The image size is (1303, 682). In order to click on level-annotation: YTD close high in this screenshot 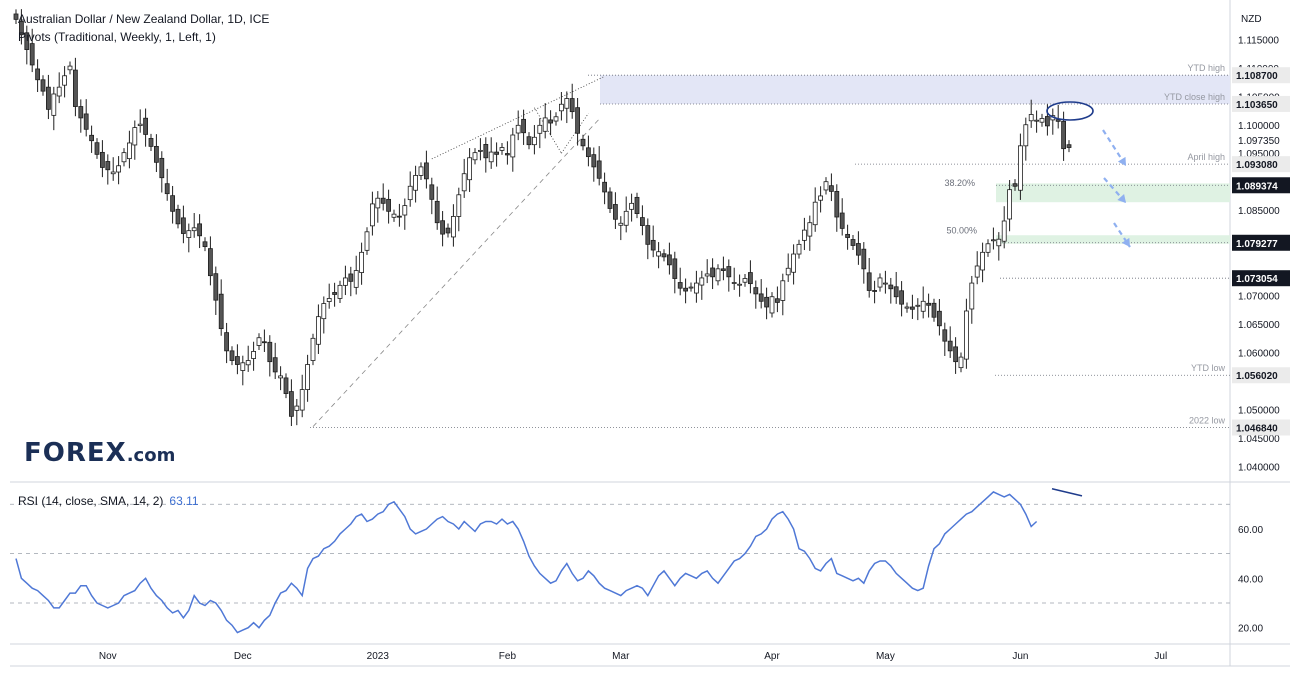, I will do `click(1194, 97)`.